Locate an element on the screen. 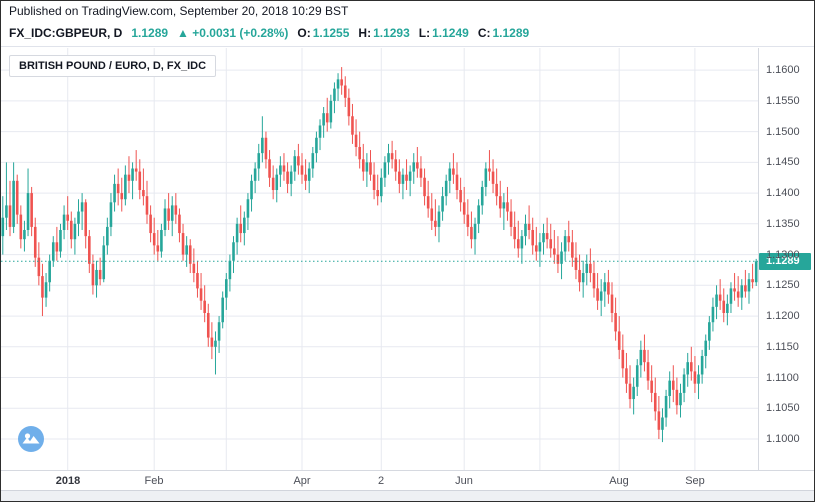 This screenshot has width=815, height=502. price-tick-label: 1.1050 is located at coordinates (783, 408).